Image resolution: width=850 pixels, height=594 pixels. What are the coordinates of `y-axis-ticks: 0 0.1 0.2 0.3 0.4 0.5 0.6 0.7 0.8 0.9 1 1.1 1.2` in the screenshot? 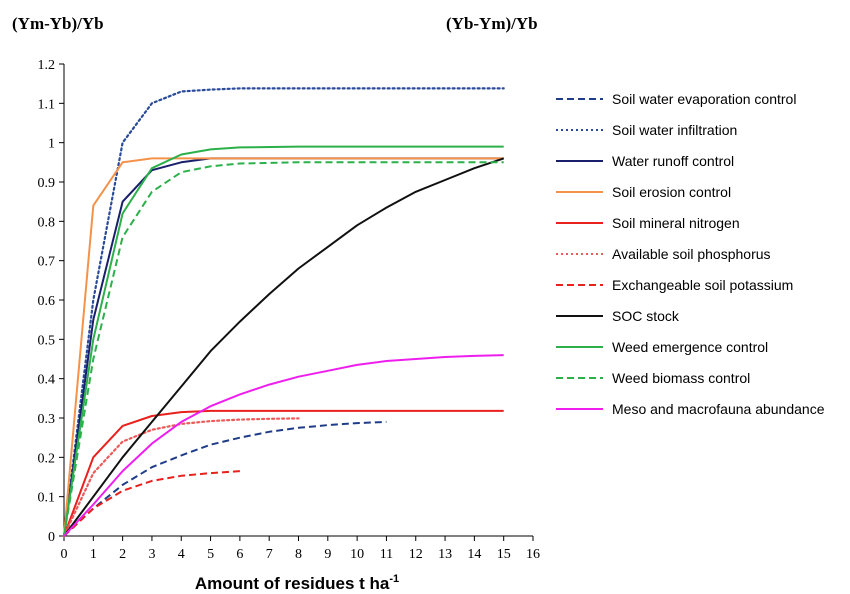 It's located at (51, 301).